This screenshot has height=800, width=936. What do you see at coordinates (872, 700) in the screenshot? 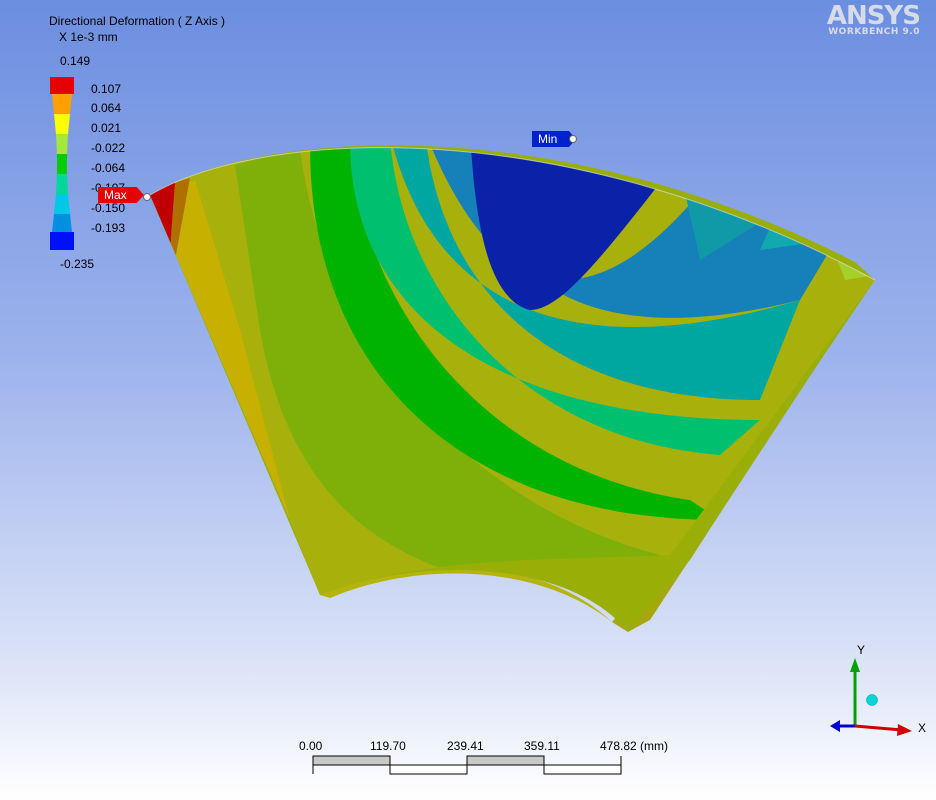
I see `iso-ball-icon` at bounding box center [872, 700].